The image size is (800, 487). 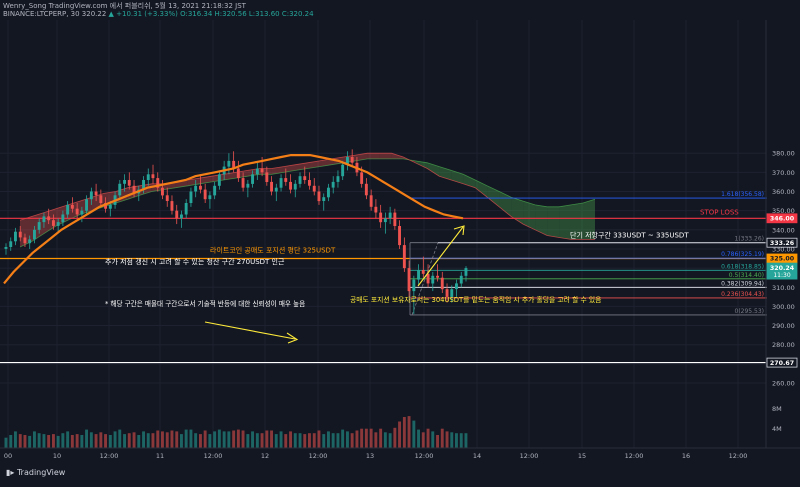 I want to click on price-tag, so click(x=782, y=242).